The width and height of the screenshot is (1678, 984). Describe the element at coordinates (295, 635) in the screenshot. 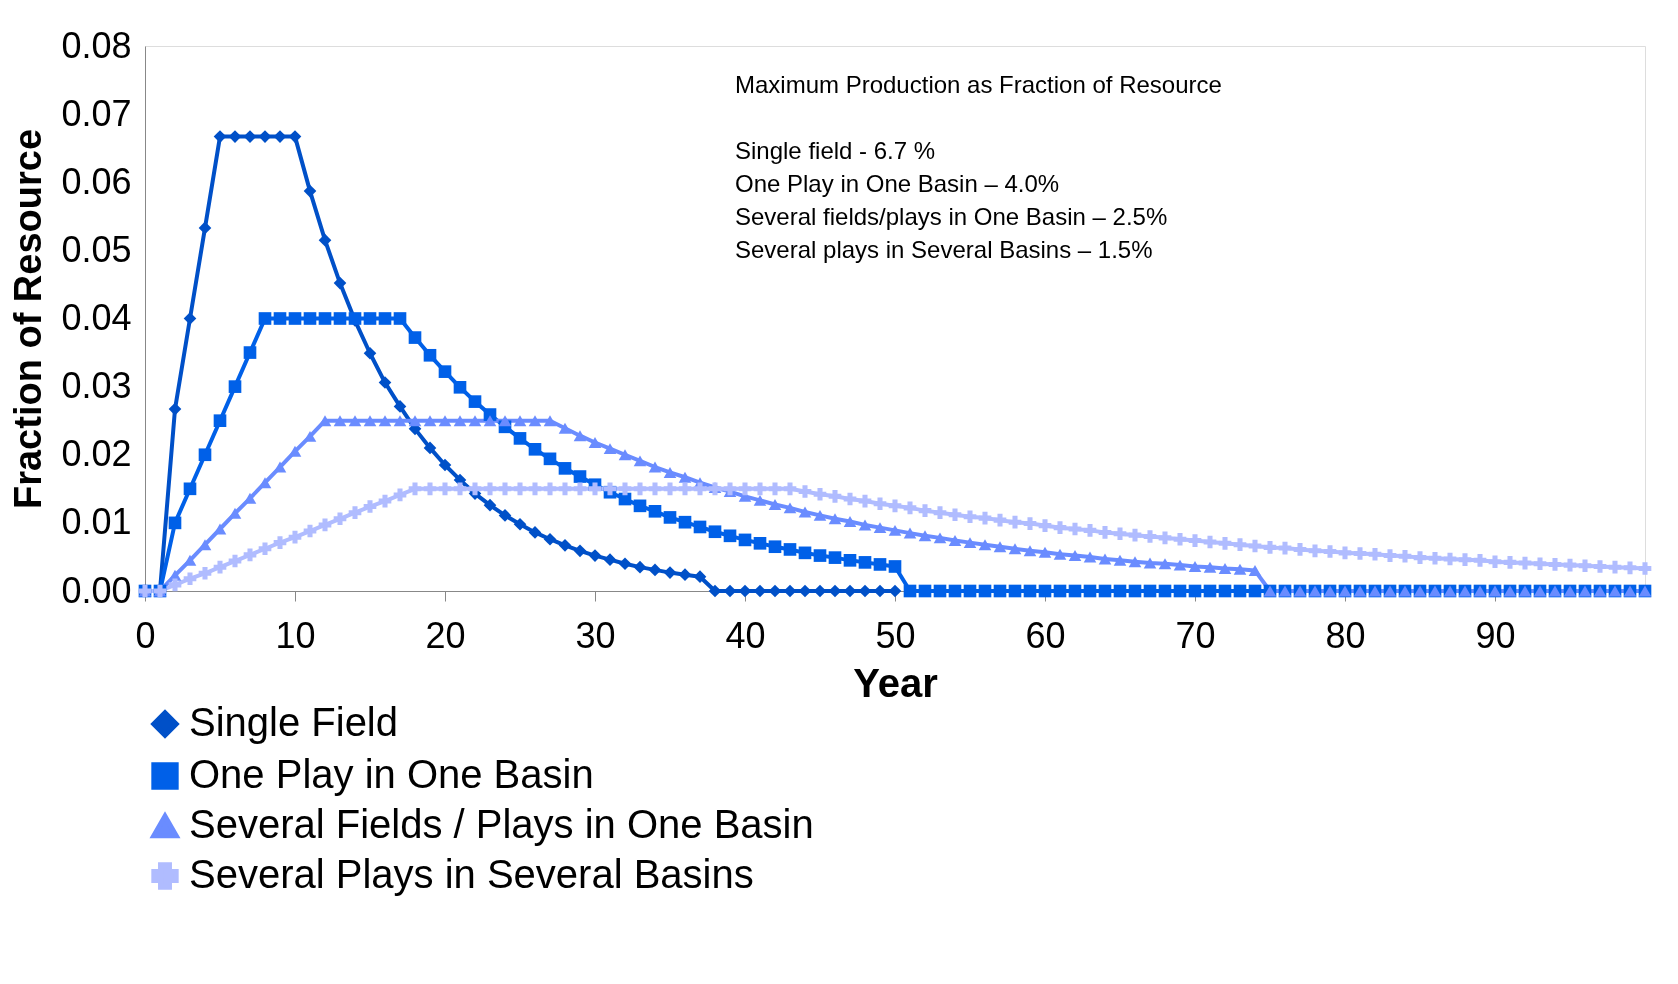

I see `x-tick-label: 10` at that location.